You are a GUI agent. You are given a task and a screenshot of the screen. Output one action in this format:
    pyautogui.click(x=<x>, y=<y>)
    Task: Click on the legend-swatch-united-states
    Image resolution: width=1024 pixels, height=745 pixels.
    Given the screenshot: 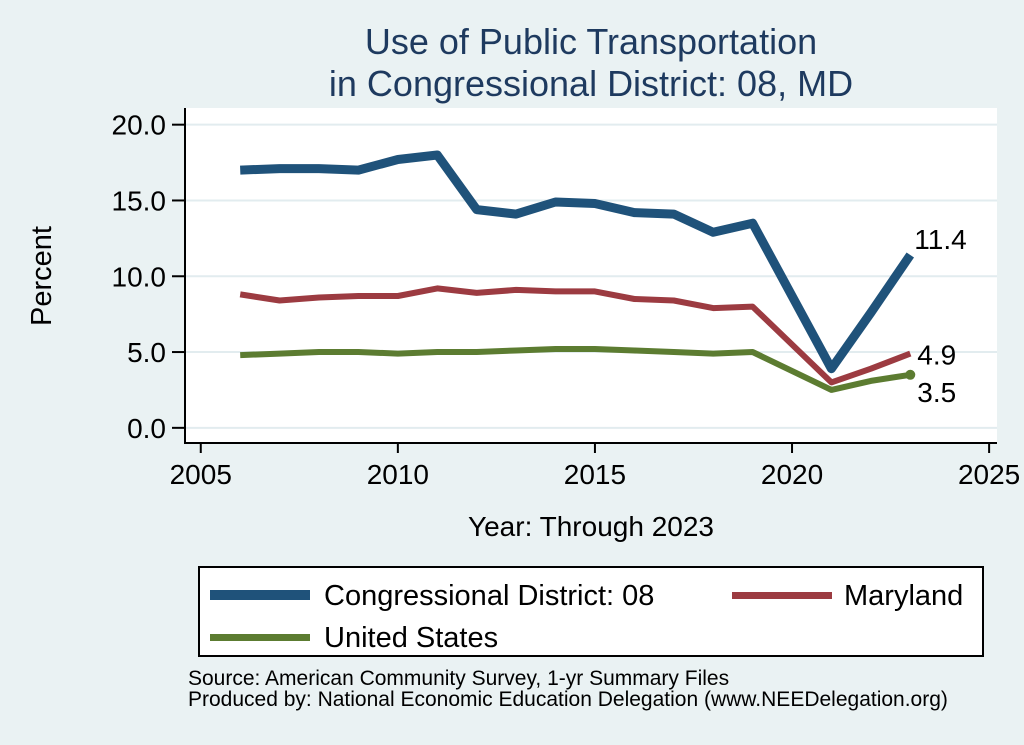 What is the action you would take?
    pyautogui.click(x=260, y=637)
    